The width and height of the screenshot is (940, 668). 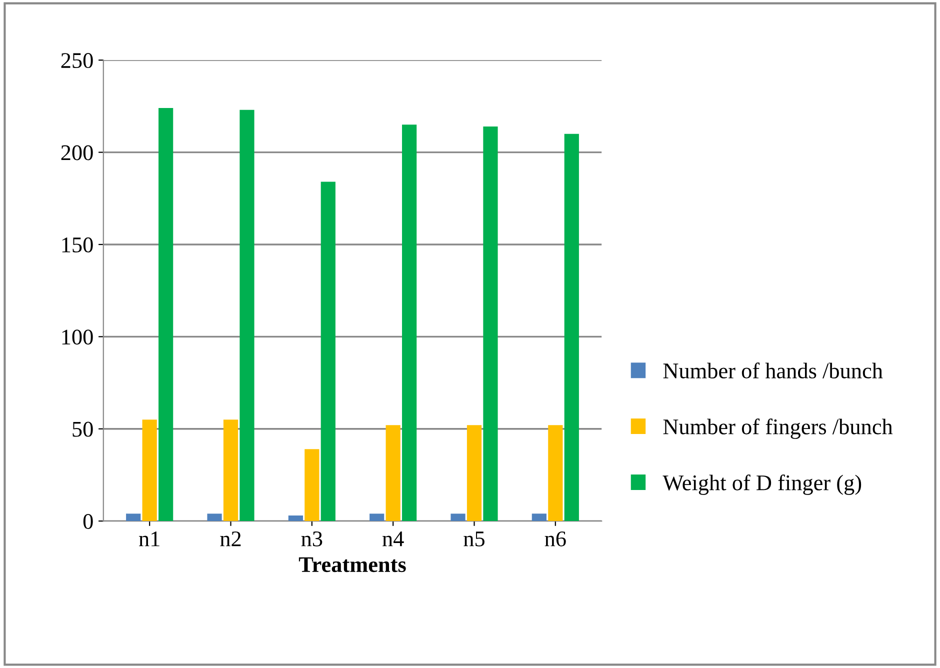 What do you see at coordinates (352, 564) in the screenshot?
I see `x-axis-title: Treatments` at bounding box center [352, 564].